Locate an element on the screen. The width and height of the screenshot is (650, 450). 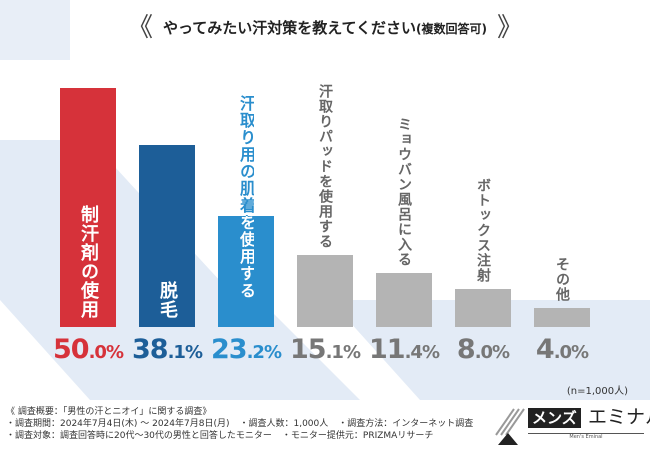
value-label: 50.0% is located at coordinates (88, 349).